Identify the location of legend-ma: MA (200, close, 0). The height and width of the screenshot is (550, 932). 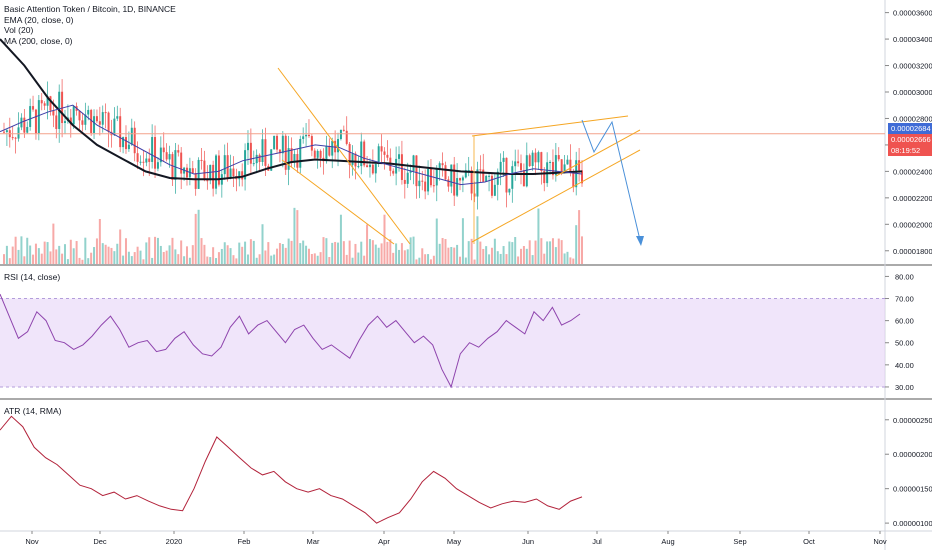
(38, 40).